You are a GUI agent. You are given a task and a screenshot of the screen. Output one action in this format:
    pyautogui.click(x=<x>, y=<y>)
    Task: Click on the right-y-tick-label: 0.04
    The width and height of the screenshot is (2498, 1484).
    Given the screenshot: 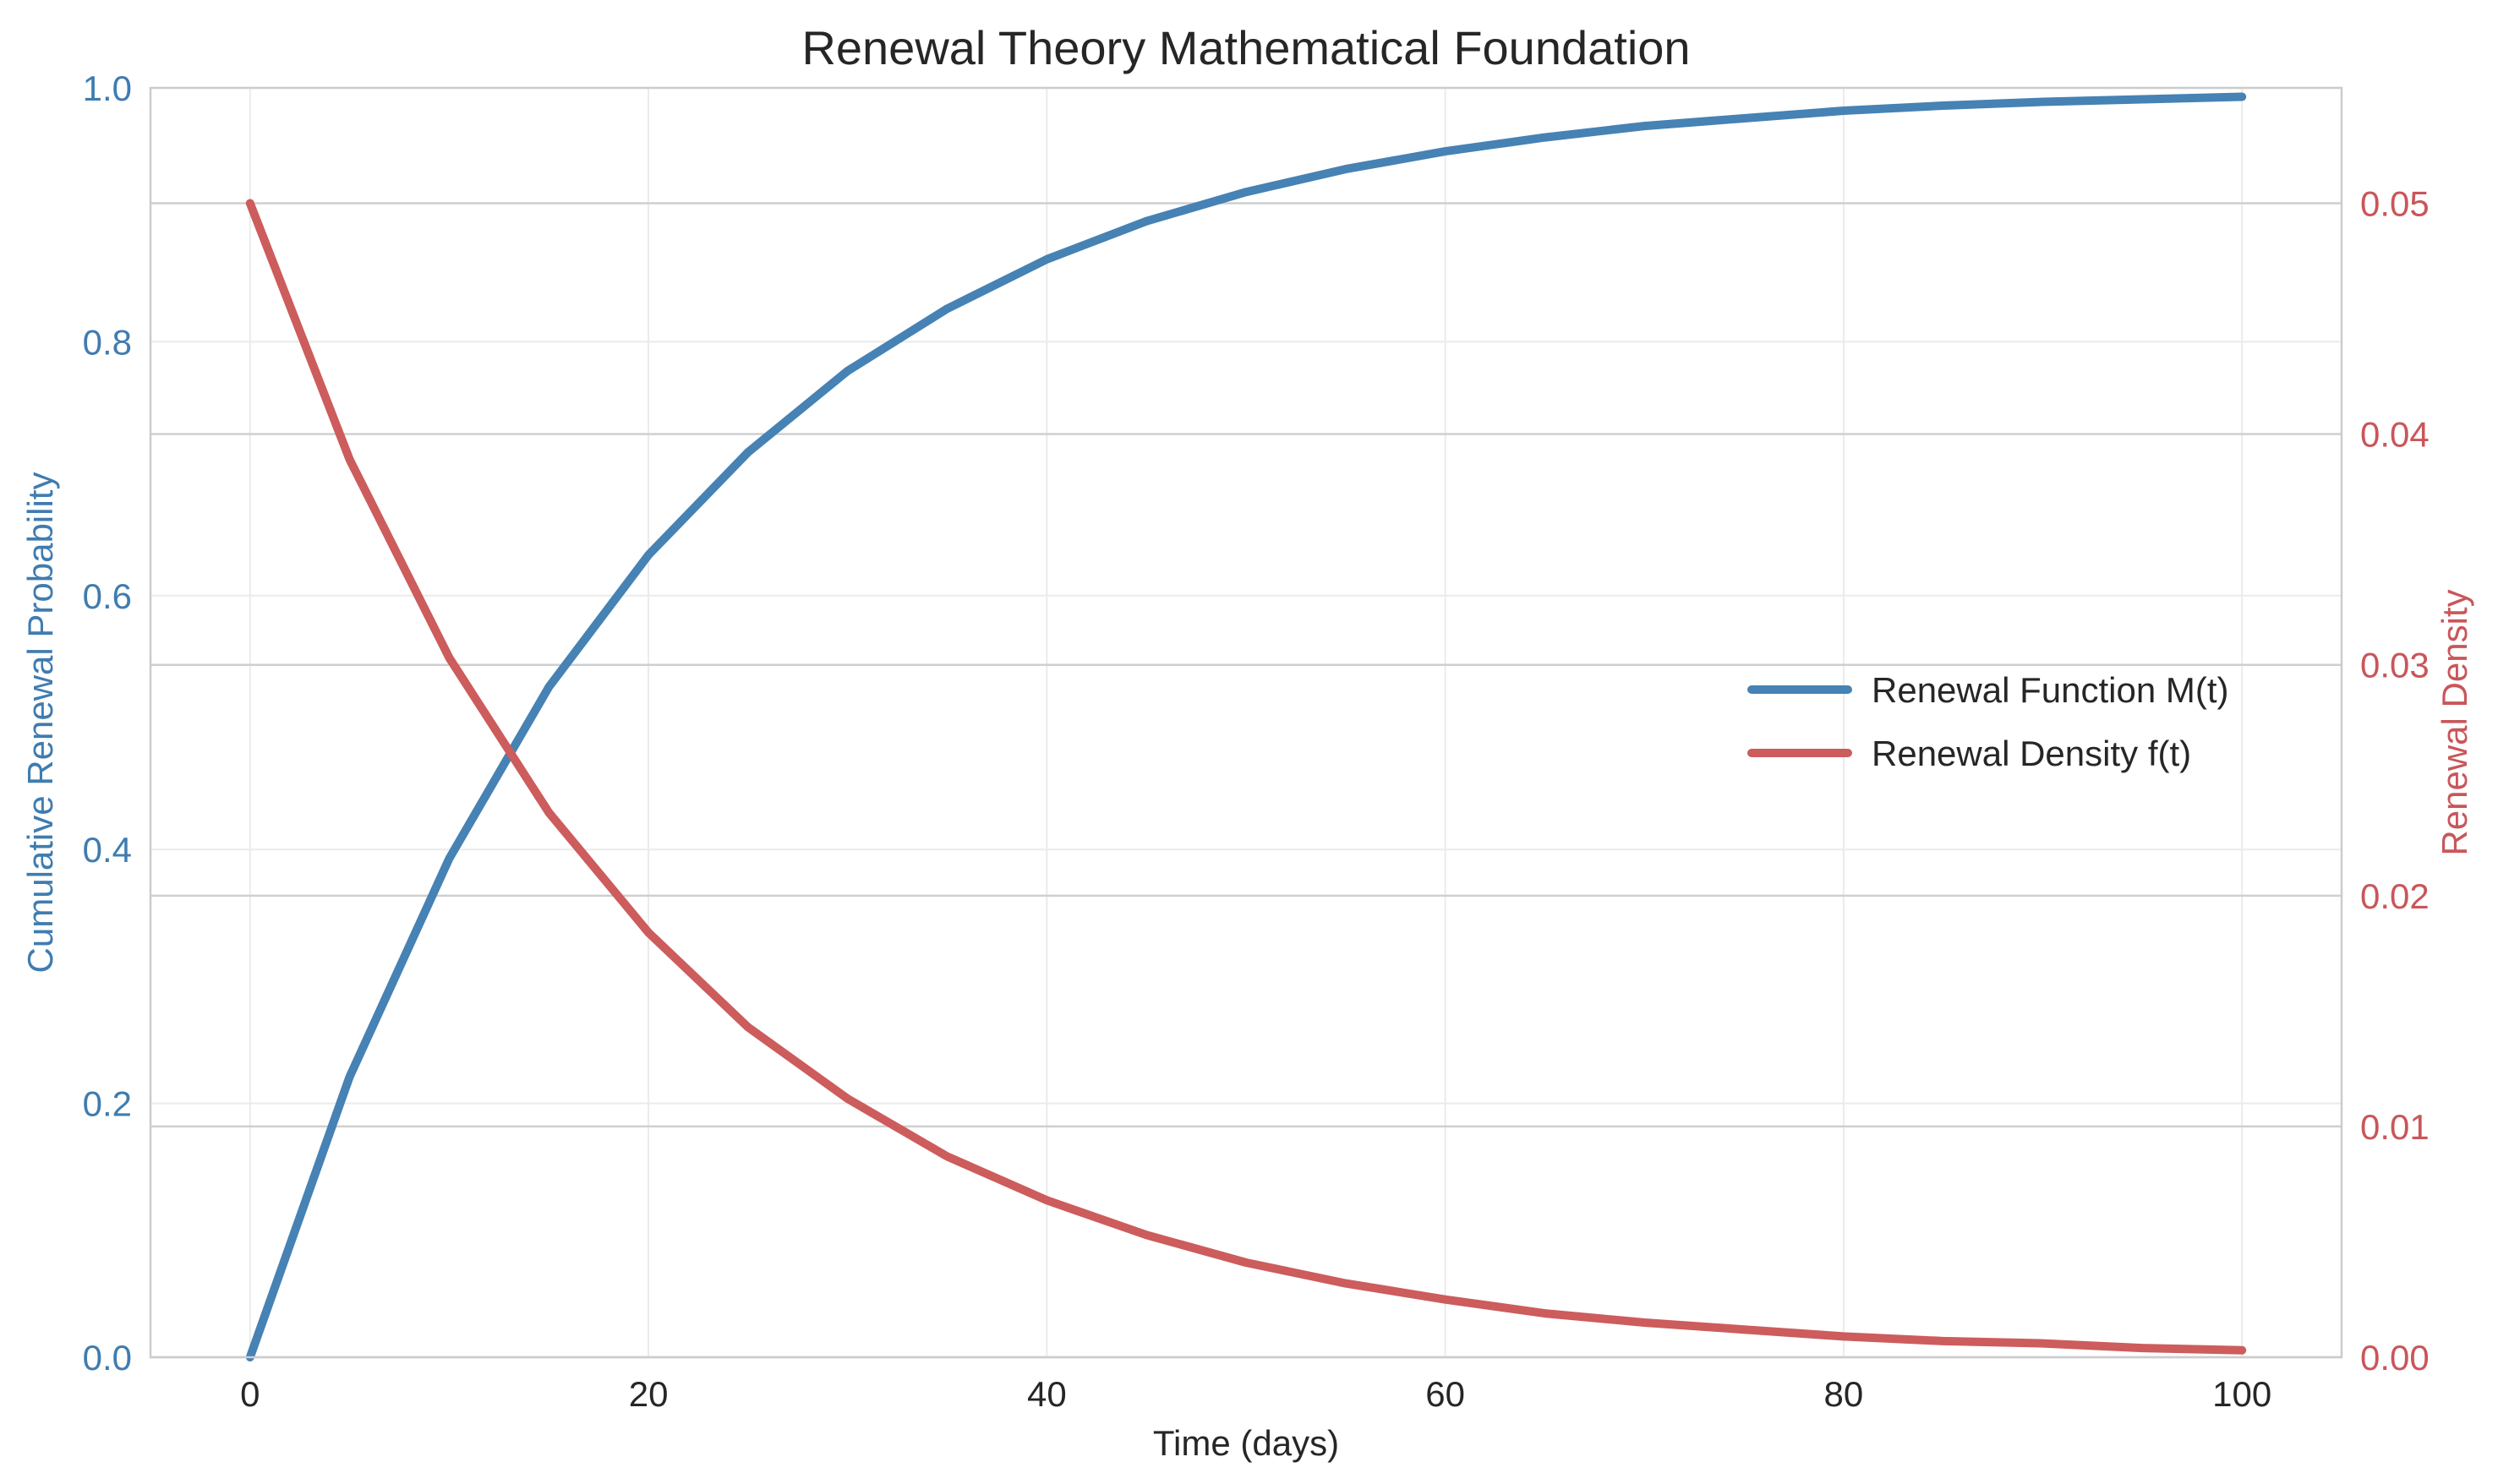 What is the action you would take?
    pyautogui.click(x=2395, y=435)
    